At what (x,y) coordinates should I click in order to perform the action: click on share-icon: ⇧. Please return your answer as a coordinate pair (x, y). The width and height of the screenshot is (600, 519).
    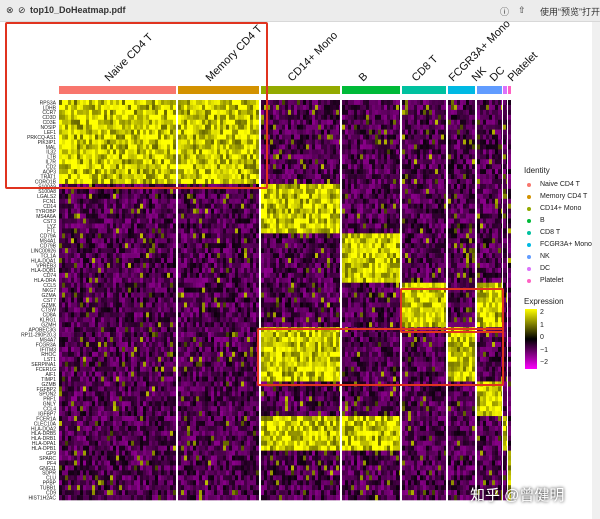
    Looking at the image, I should click on (522, 10).